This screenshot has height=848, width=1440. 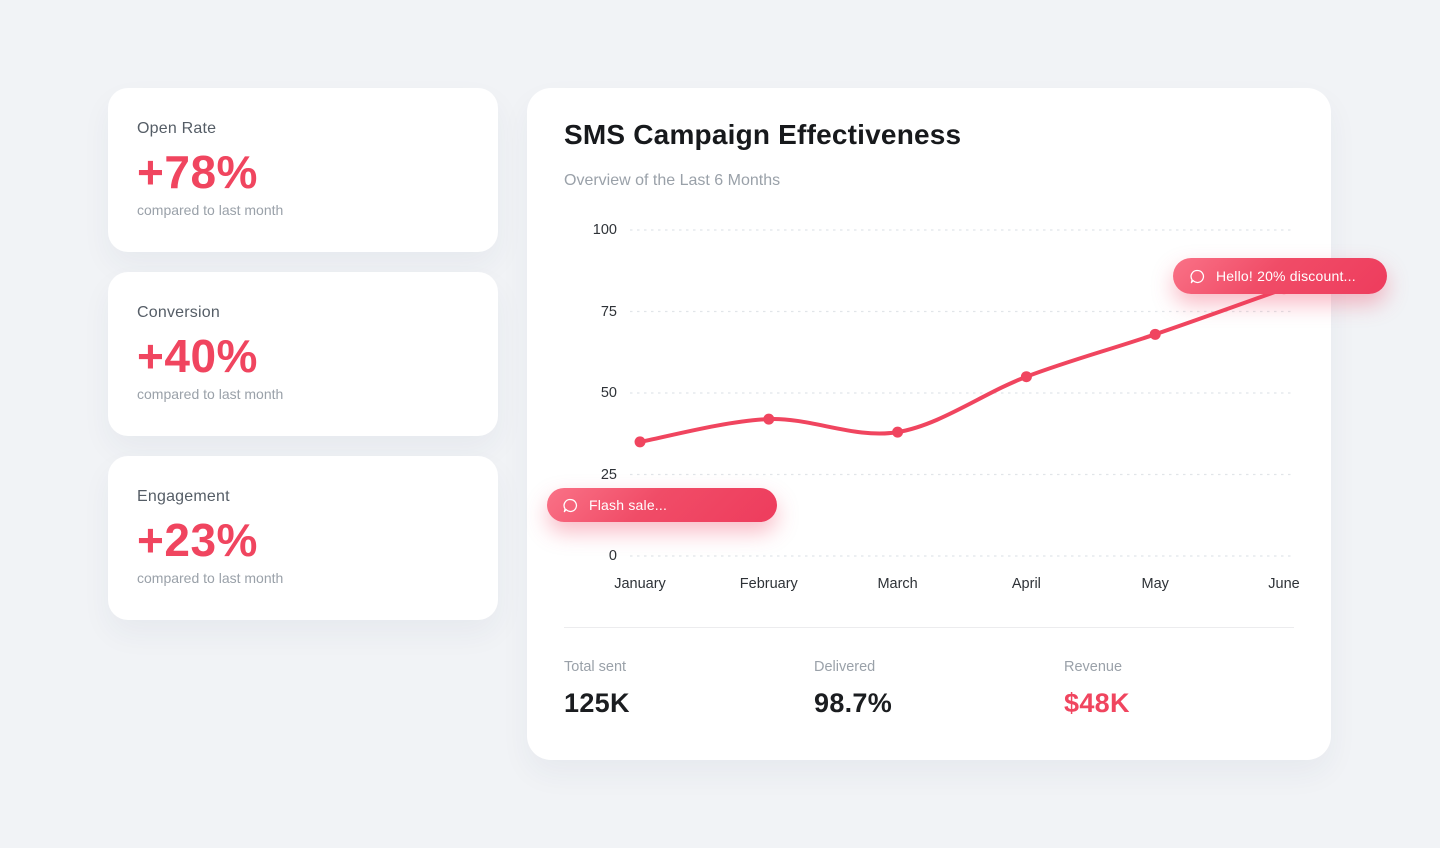 What do you see at coordinates (1097, 703) in the screenshot?
I see `stat-value: $48K` at bounding box center [1097, 703].